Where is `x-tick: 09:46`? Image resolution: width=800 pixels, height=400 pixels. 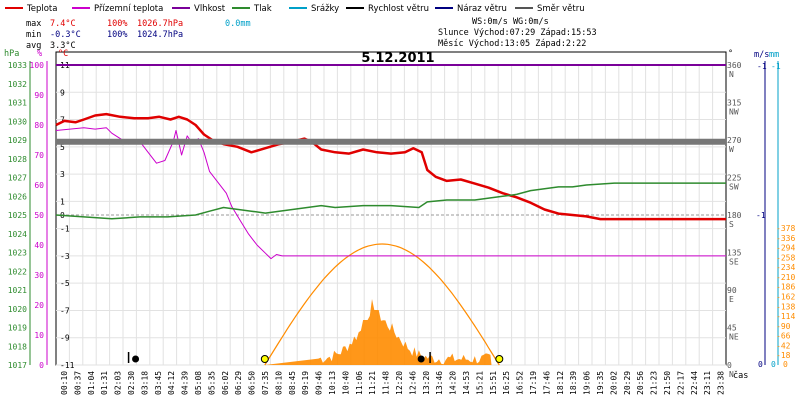
x-tick: 09:46 is located at coordinates (319, 383).